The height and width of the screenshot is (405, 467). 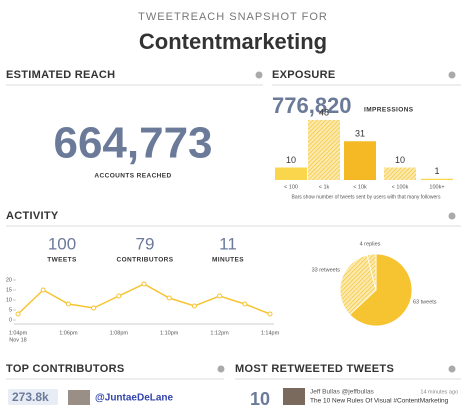 What do you see at coordinates (145, 243) in the screenshot?
I see `stat-value: 79` at bounding box center [145, 243].